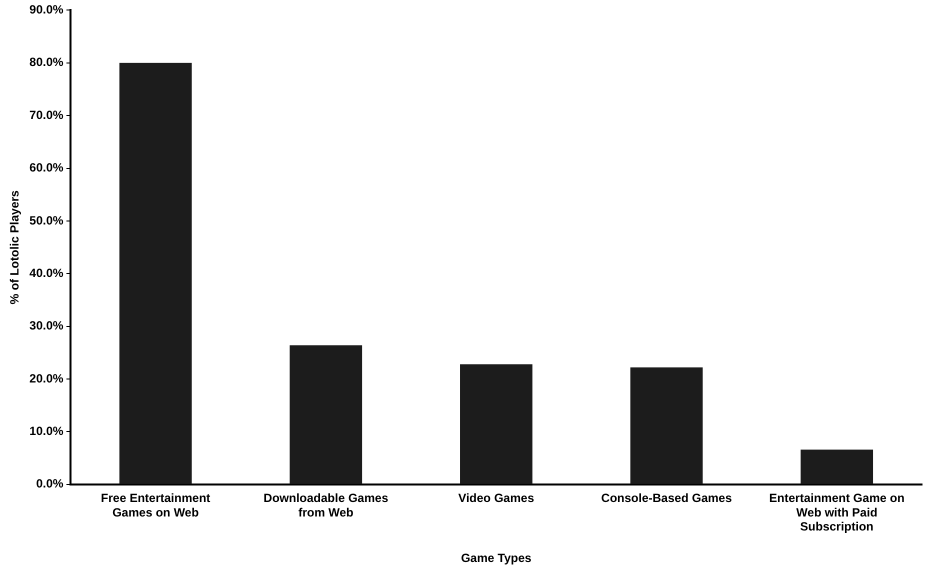 This screenshot has width=932, height=574. What do you see at coordinates (326, 505) in the screenshot?
I see `x-tick-label: Downloadable Games from Web` at bounding box center [326, 505].